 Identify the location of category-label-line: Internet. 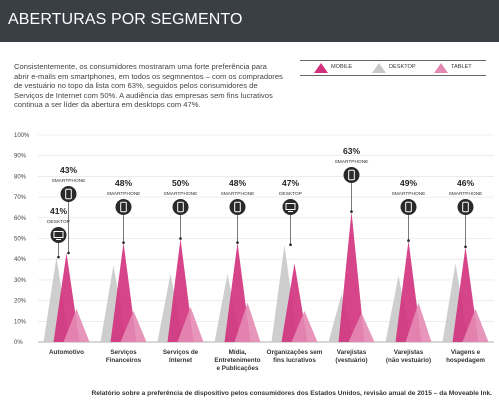
(181, 360).